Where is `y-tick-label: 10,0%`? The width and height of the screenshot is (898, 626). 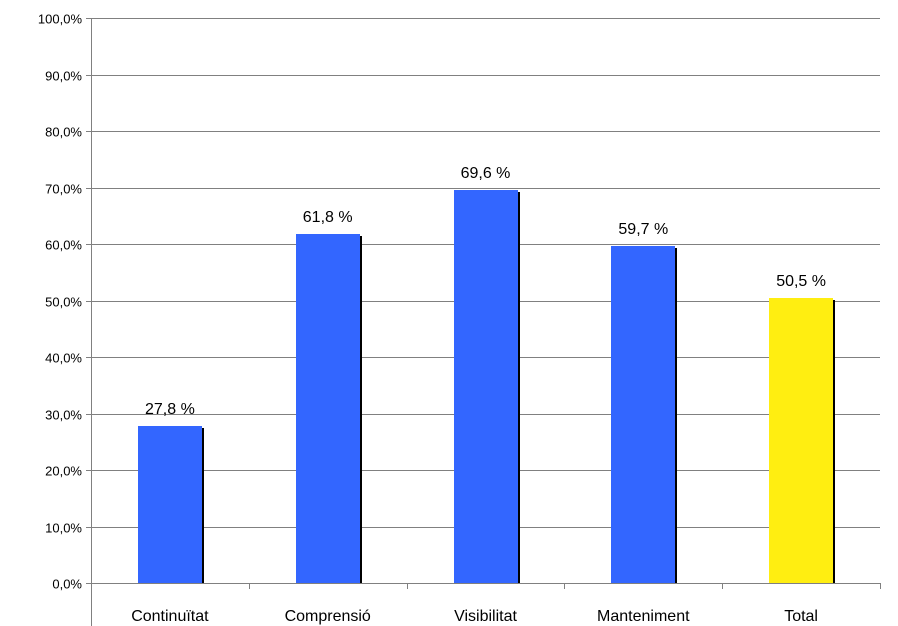
y-tick-label: 10,0% is located at coordinates (63, 528).